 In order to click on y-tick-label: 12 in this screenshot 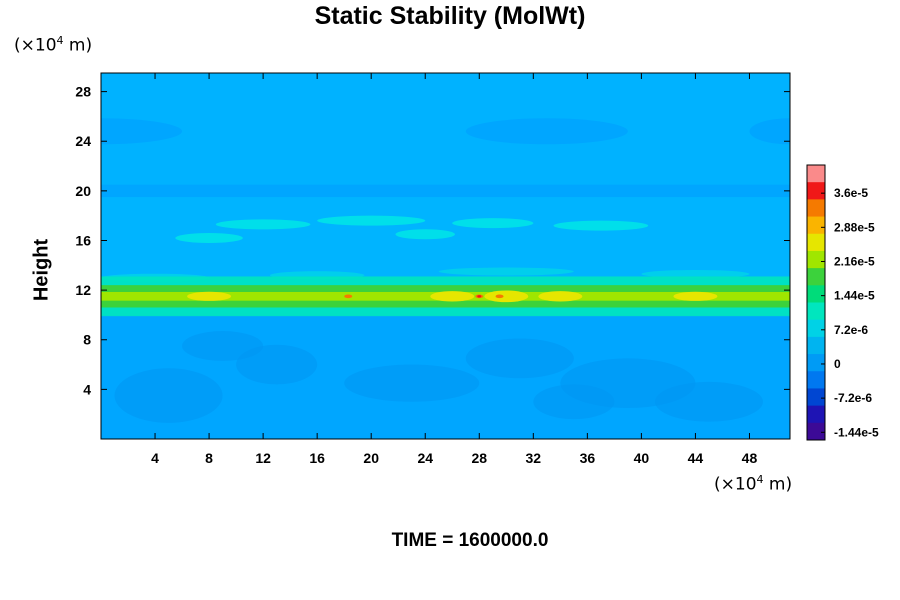, I will do `click(83, 290)`.